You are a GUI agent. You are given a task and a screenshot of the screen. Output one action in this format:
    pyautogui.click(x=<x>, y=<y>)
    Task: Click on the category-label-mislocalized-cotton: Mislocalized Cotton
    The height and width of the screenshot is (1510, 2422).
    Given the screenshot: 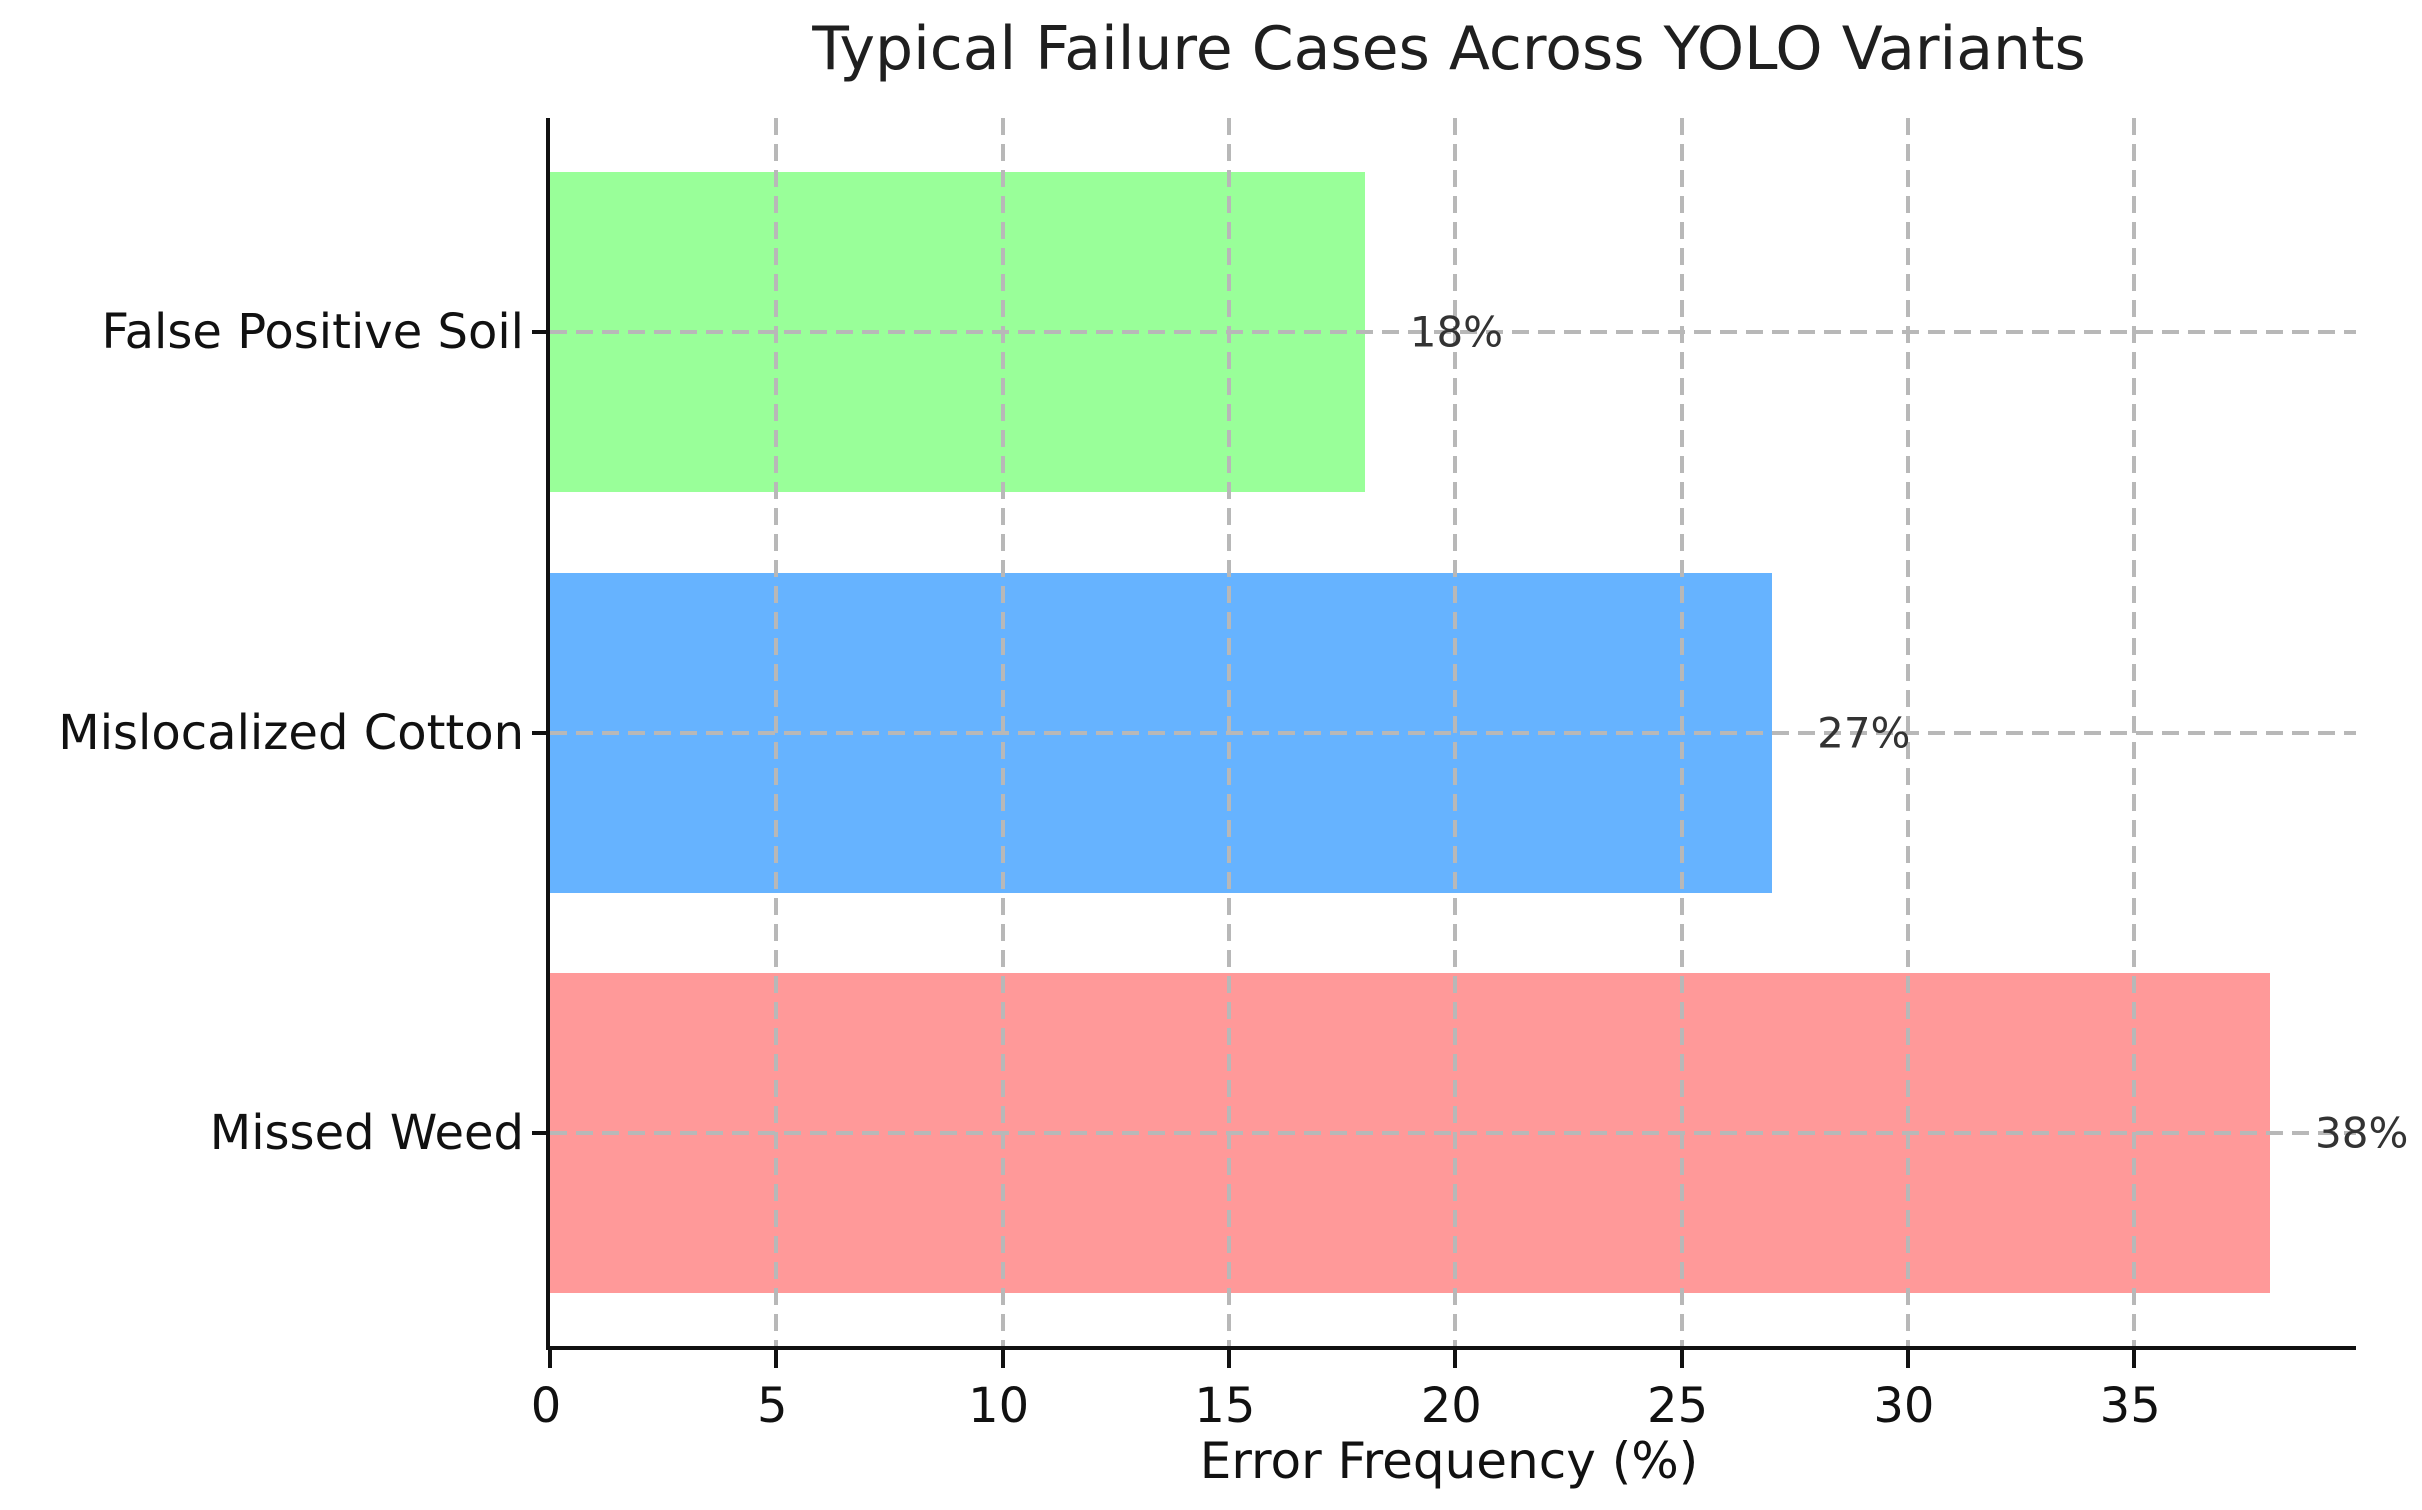 What is the action you would take?
    pyautogui.click(x=291, y=732)
    